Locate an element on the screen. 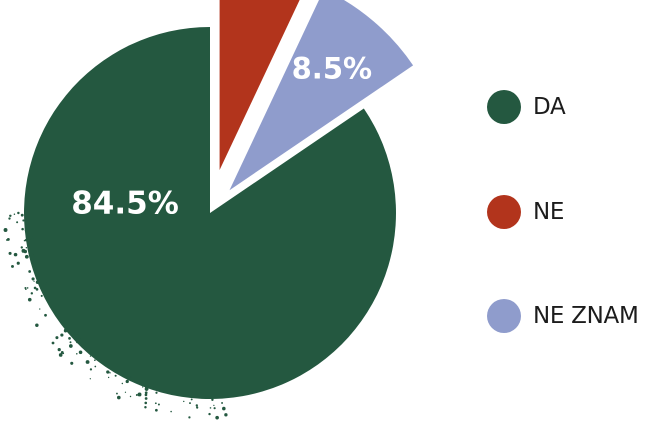 The image size is (669, 441). data-label-da: 84.5% is located at coordinates (125, 204).